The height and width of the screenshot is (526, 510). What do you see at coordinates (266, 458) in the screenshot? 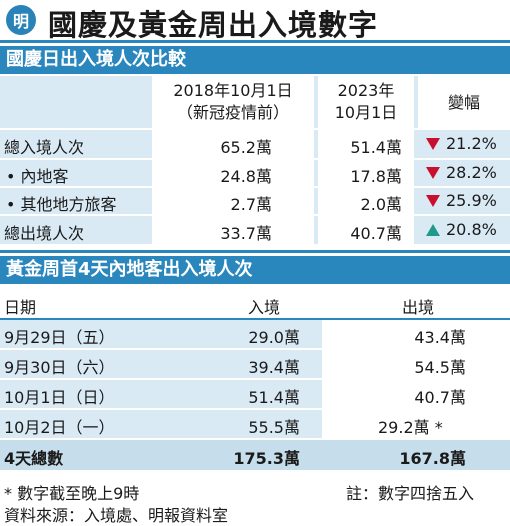
I see `total-in: 175.3萬` at bounding box center [266, 458].